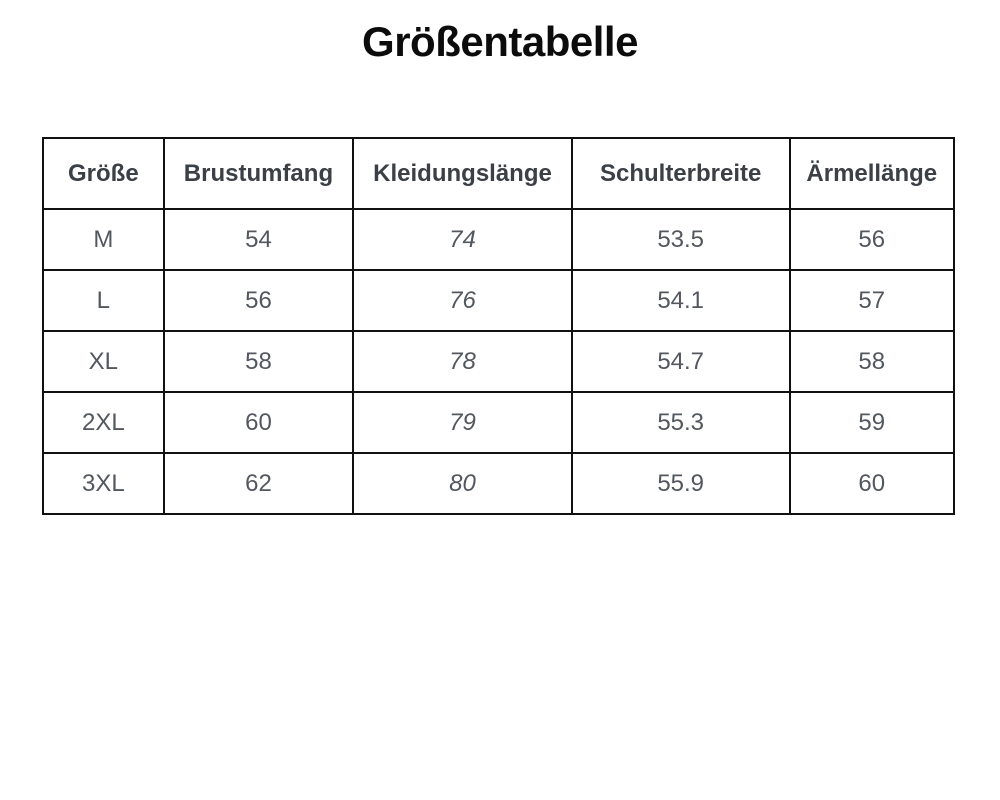 Image resolution: width=1000 pixels, height=800 pixels. Describe the element at coordinates (462, 422) in the screenshot. I see `cell-length: 79` at that location.